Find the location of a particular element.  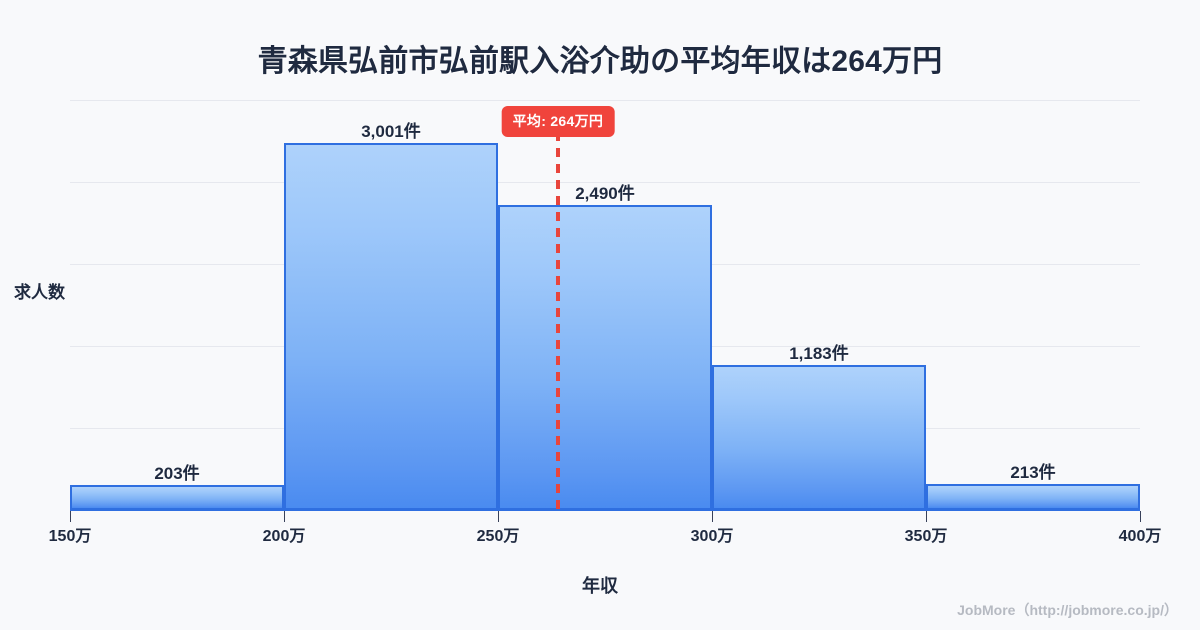

chart-title: 青森県弘前市弘前駅入浴介助の平均年収は264万円 is located at coordinates (600, 61).